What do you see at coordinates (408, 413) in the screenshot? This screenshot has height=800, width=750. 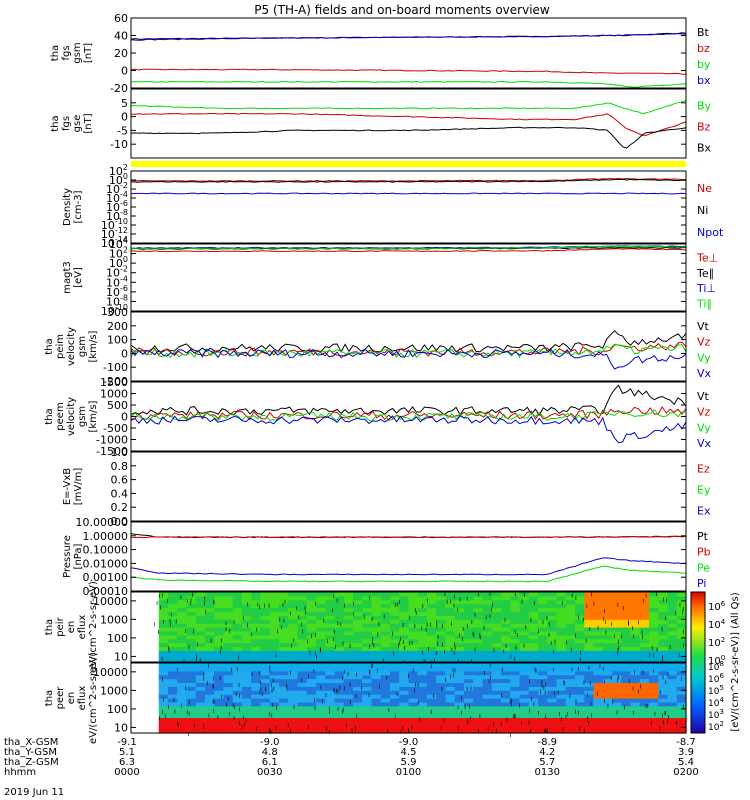 I see `series-Vz` at bounding box center [408, 413].